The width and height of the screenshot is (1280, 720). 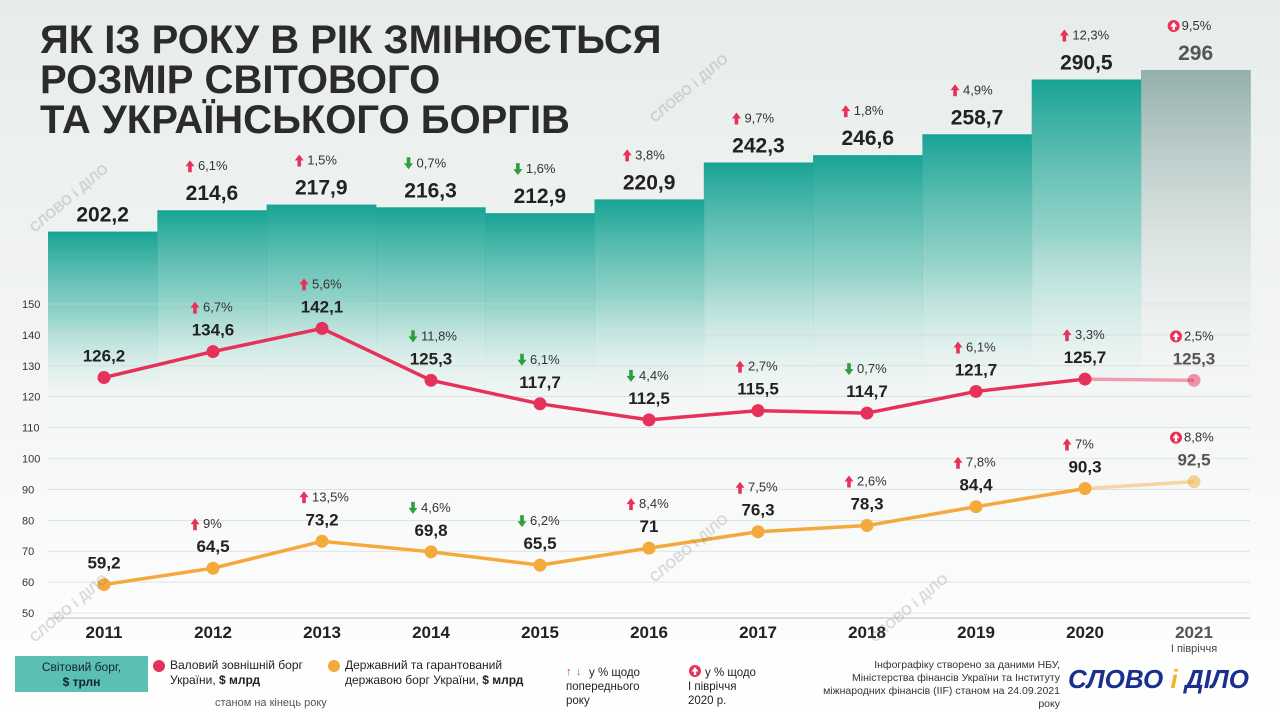 What do you see at coordinates (213, 330) in the screenshot?
I see `external-value-2012: 134,6` at bounding box center [213, 330].